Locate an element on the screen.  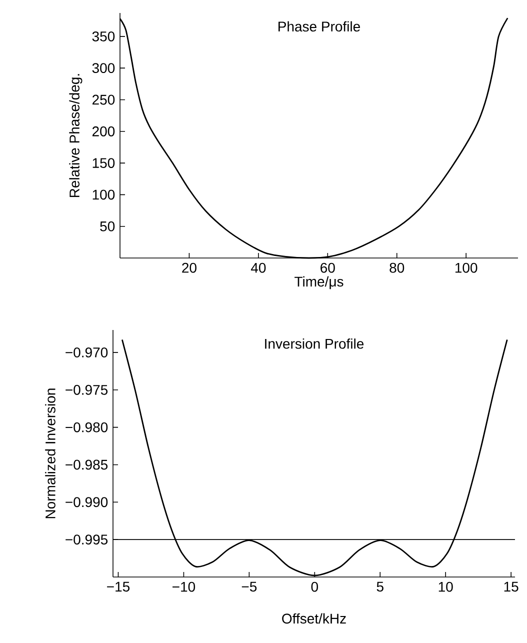
y-tick-label: −0.980 is located at coordinates (87, 427).